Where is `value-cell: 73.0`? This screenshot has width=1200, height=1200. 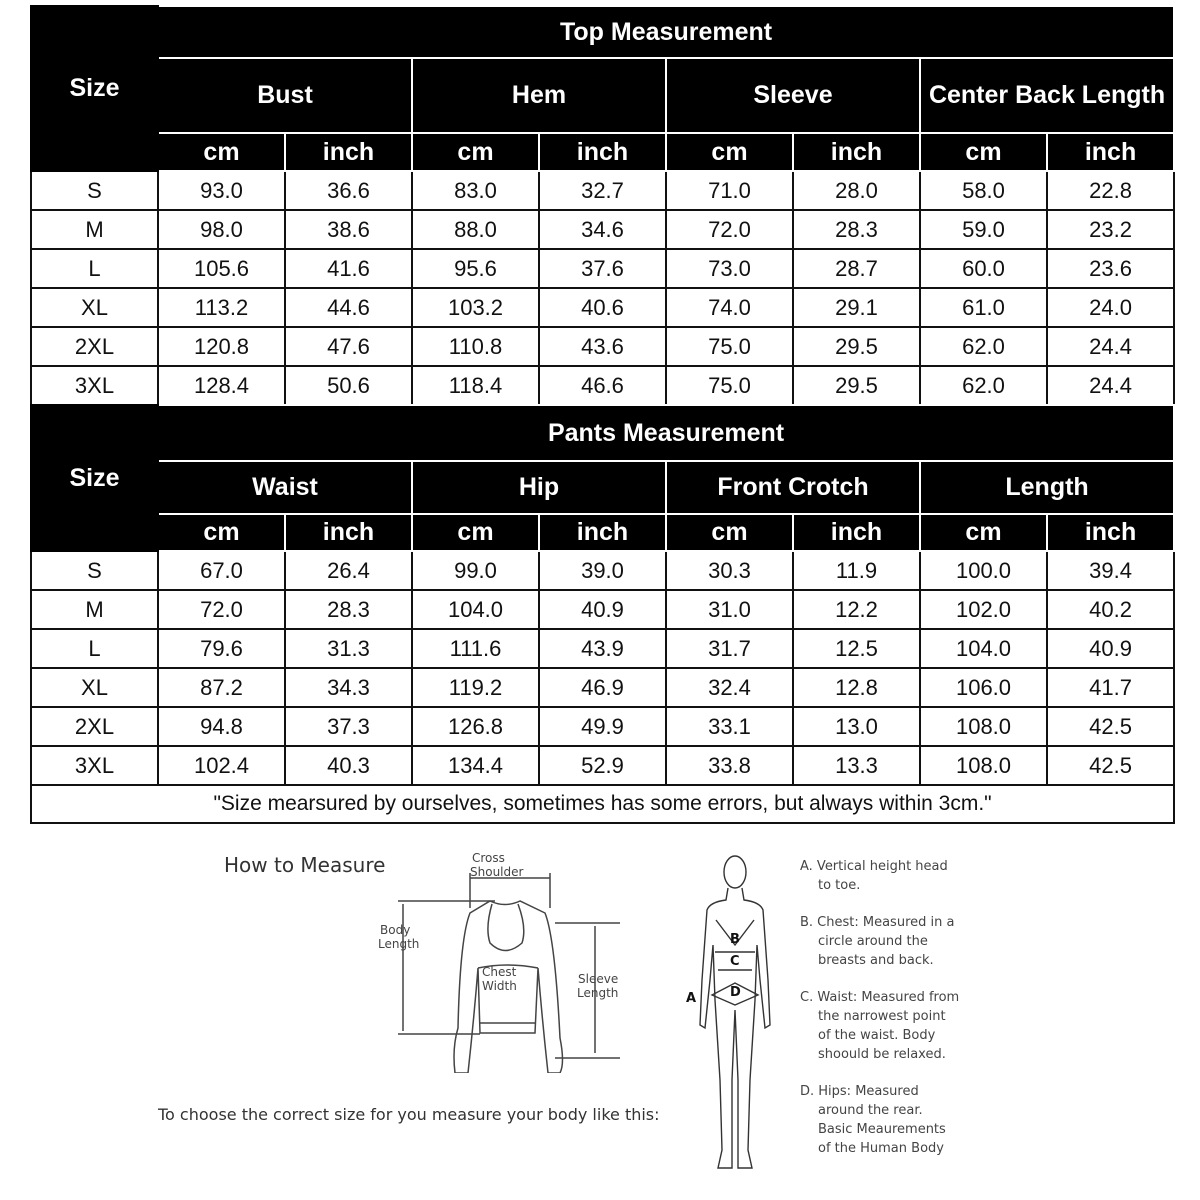
value-cell: 73.0 is located at coordinates (729, 268).